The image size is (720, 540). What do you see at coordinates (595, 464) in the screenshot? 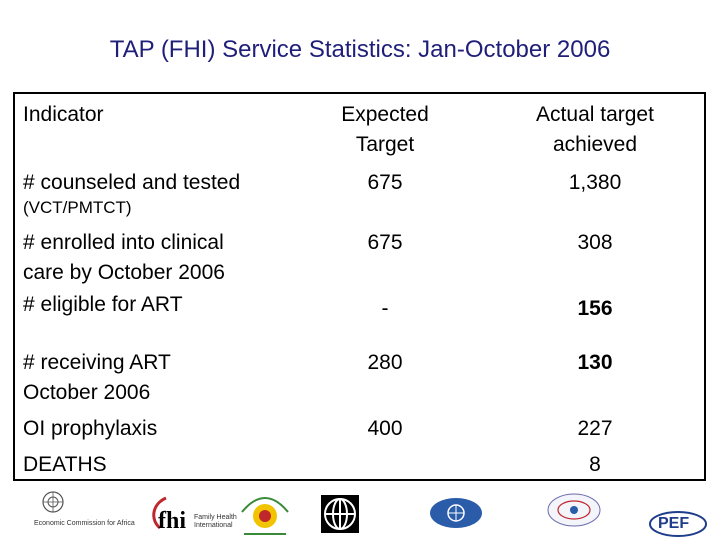
I see `row-deaths-actual: 8` at bounding box center [595, 464].